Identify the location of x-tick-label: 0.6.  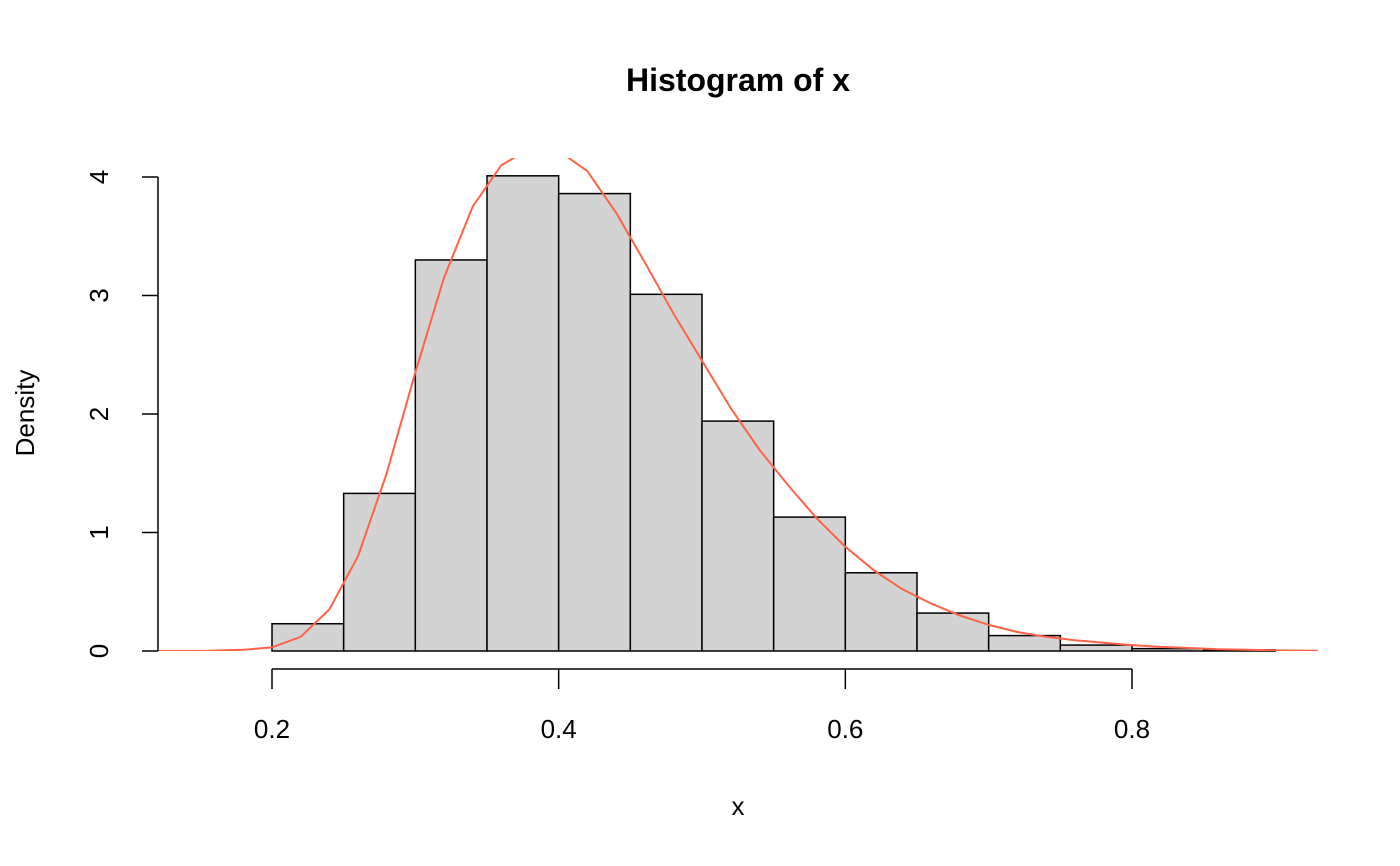
(845, 729).